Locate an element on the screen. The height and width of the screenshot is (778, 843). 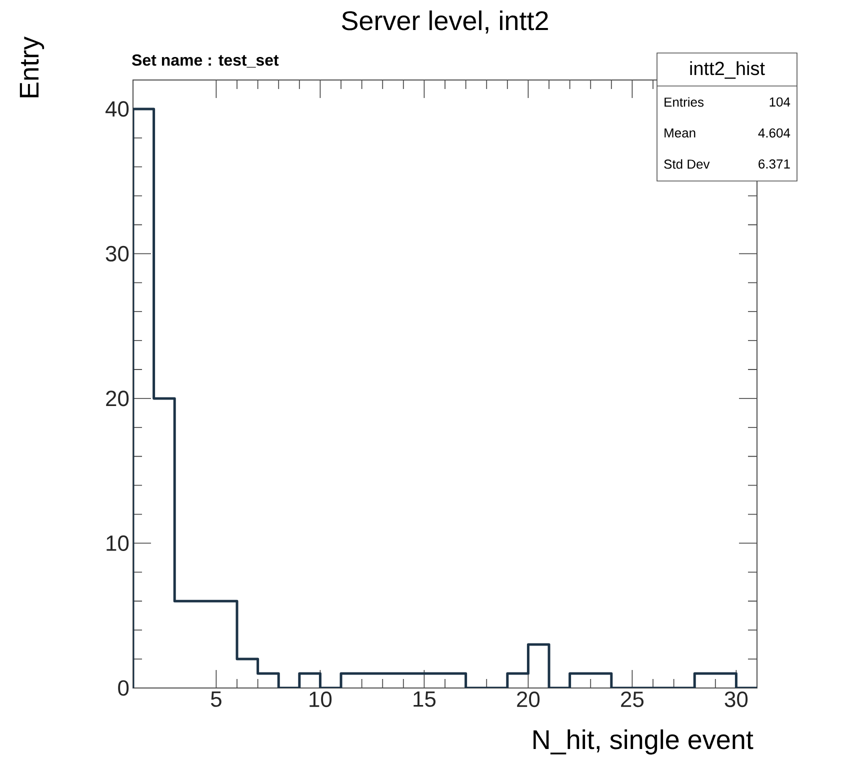
text: Set name : test_set is located at coordinates (205, 61).